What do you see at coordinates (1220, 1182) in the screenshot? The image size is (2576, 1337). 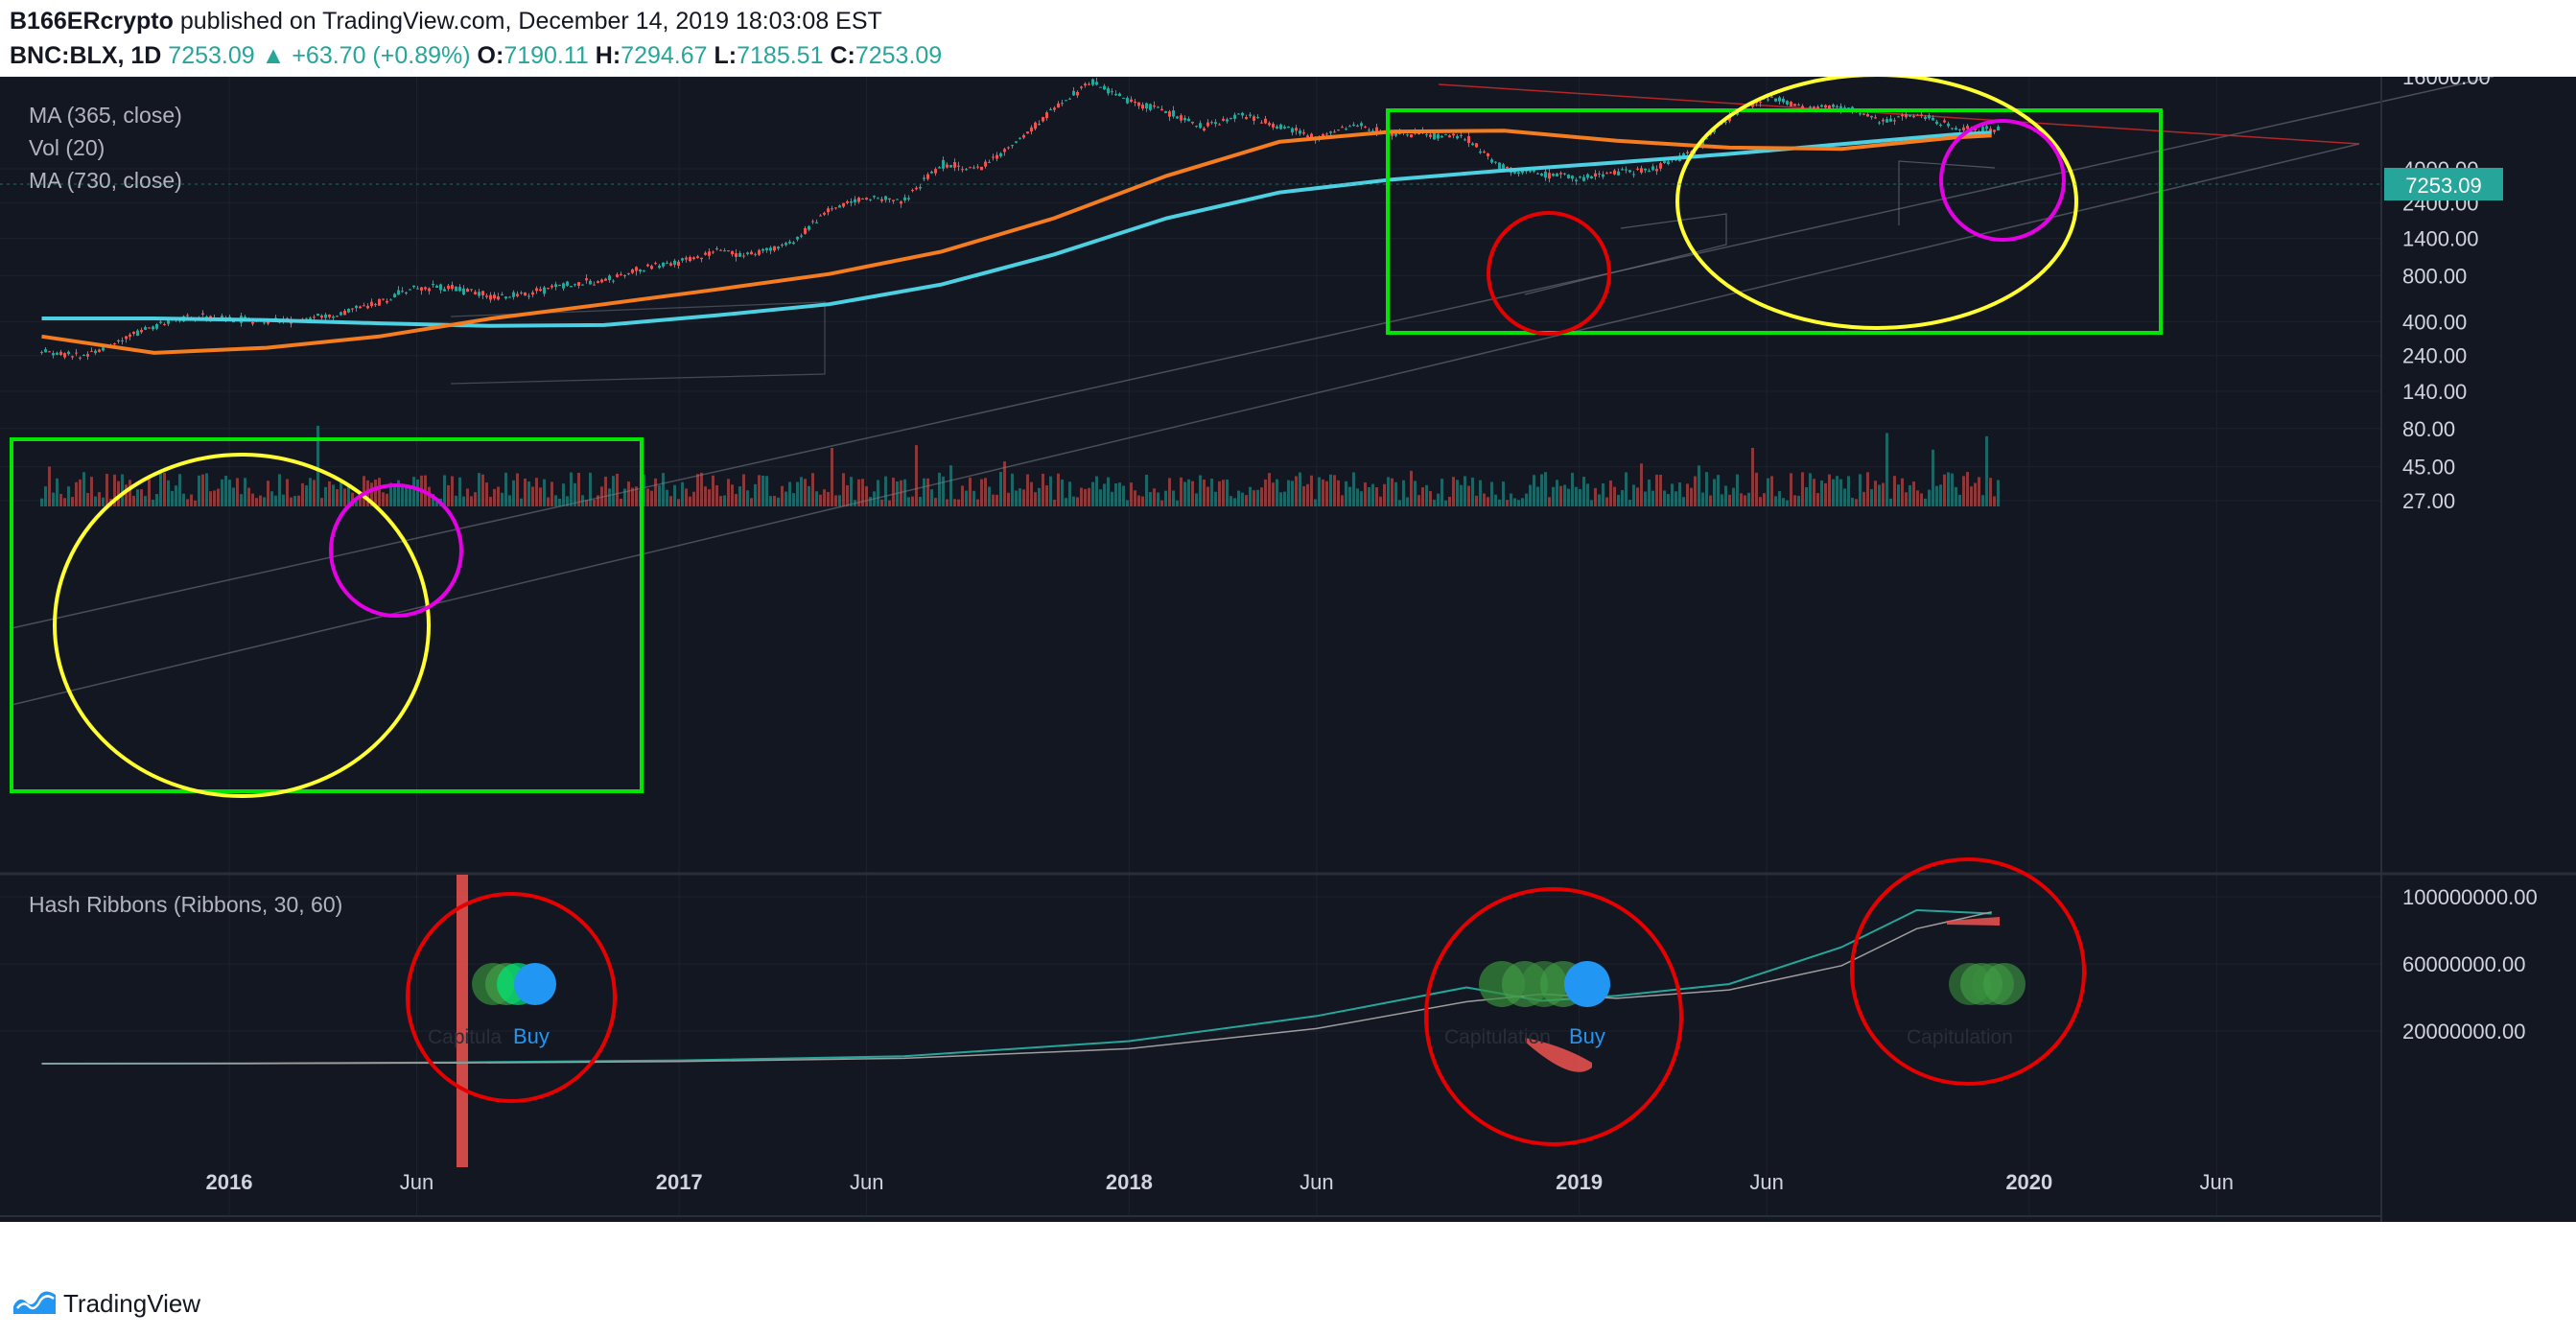 I see `time-axis: 2016 Jun 2017 Jun 2018 Jun 2019 Jun 2020 Jun` at bounding box center [1220, 1182].